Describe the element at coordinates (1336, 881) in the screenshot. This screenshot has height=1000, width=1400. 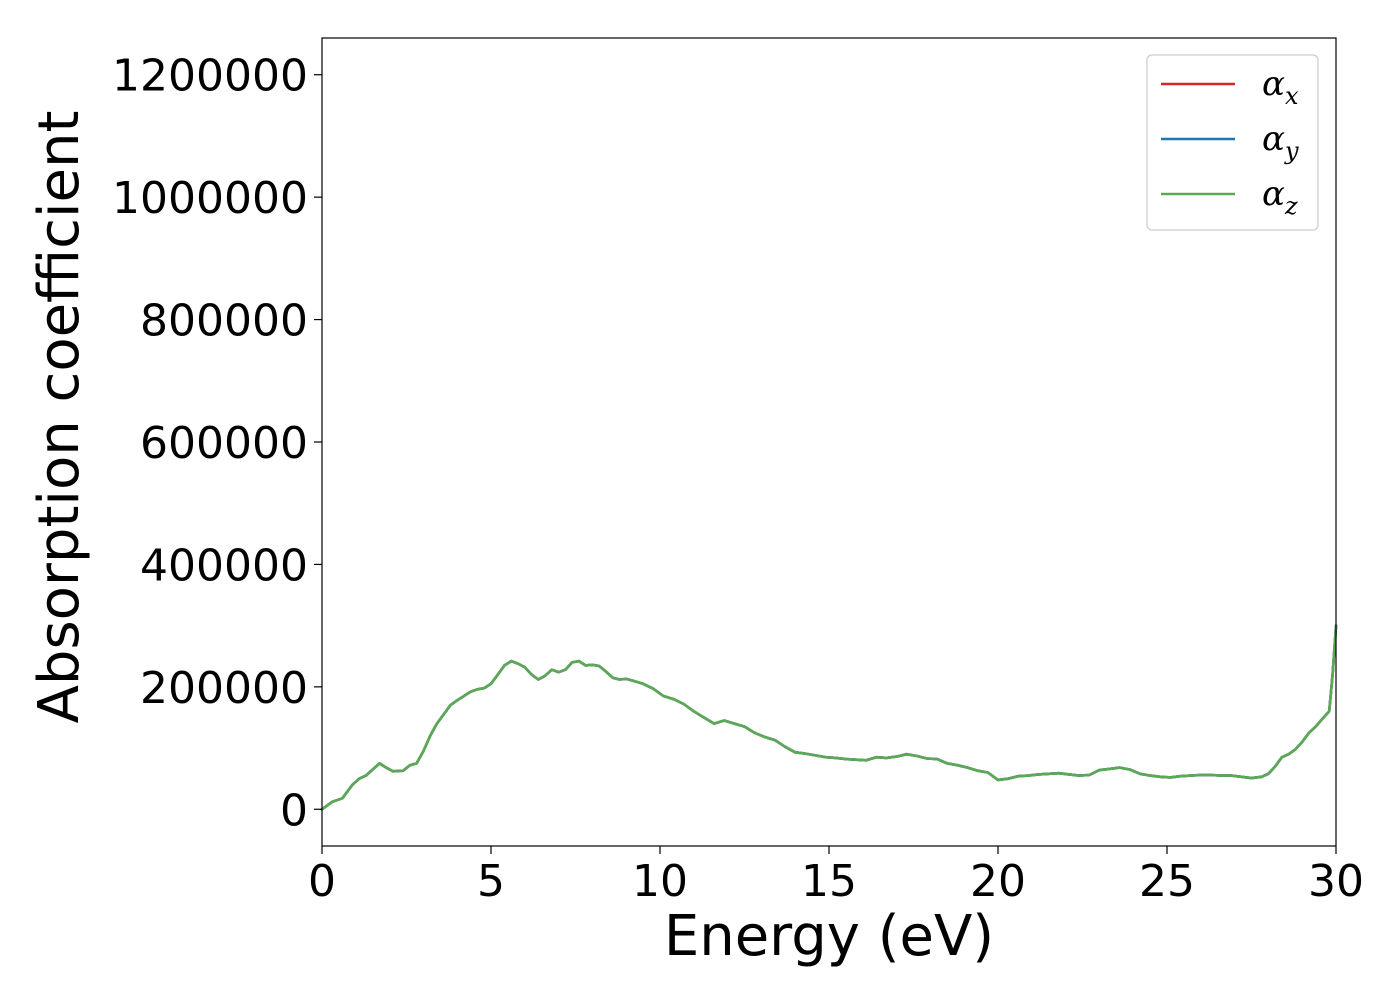
I see `x-tick-label: 30` at that location.